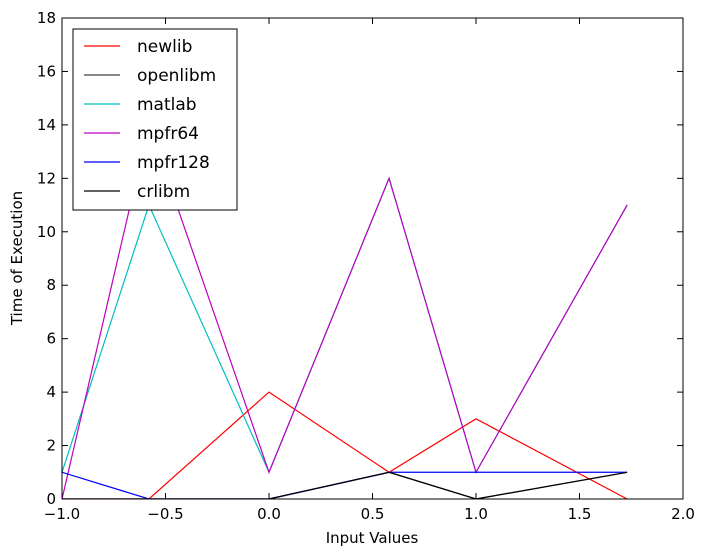  Describe the element at coordinates (164, 47) in the screenshot. I see `legend-label-newlib: newlib` at that location.